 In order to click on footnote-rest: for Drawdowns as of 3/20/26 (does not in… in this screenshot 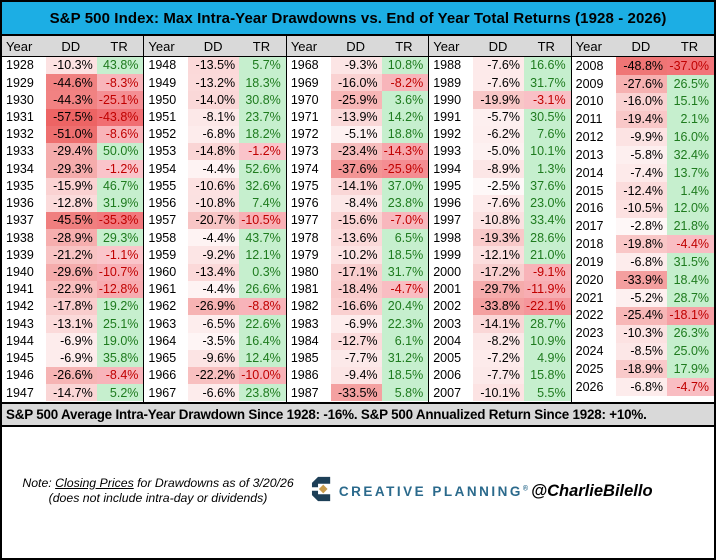, I will do `click(171, 490)`.